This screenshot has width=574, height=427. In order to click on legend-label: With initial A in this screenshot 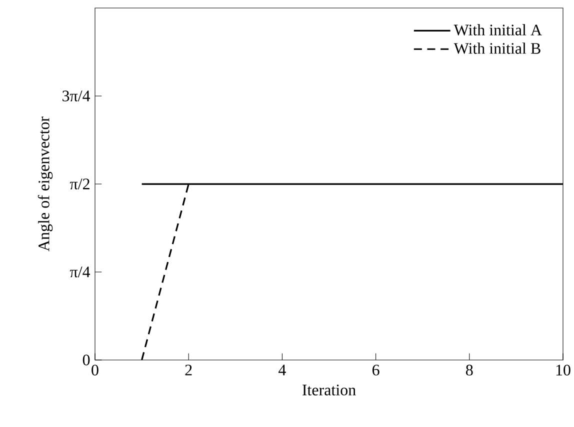, I will do `click(498, 30)`.